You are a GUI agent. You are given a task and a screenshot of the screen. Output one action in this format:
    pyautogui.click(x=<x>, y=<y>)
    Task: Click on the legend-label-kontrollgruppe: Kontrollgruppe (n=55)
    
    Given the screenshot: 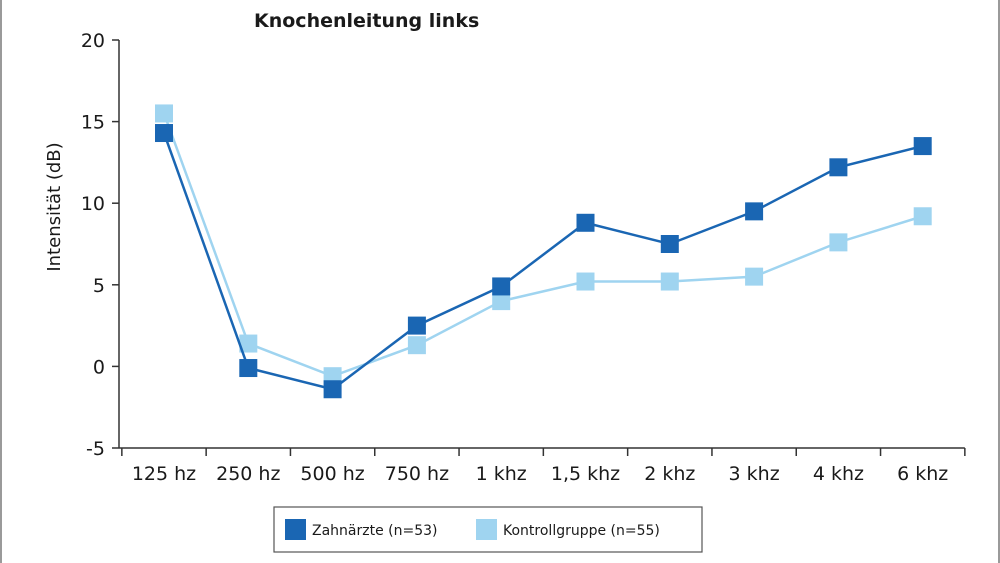 What is the action you would take?
    pyautogui.click(x=581, y=531)
    